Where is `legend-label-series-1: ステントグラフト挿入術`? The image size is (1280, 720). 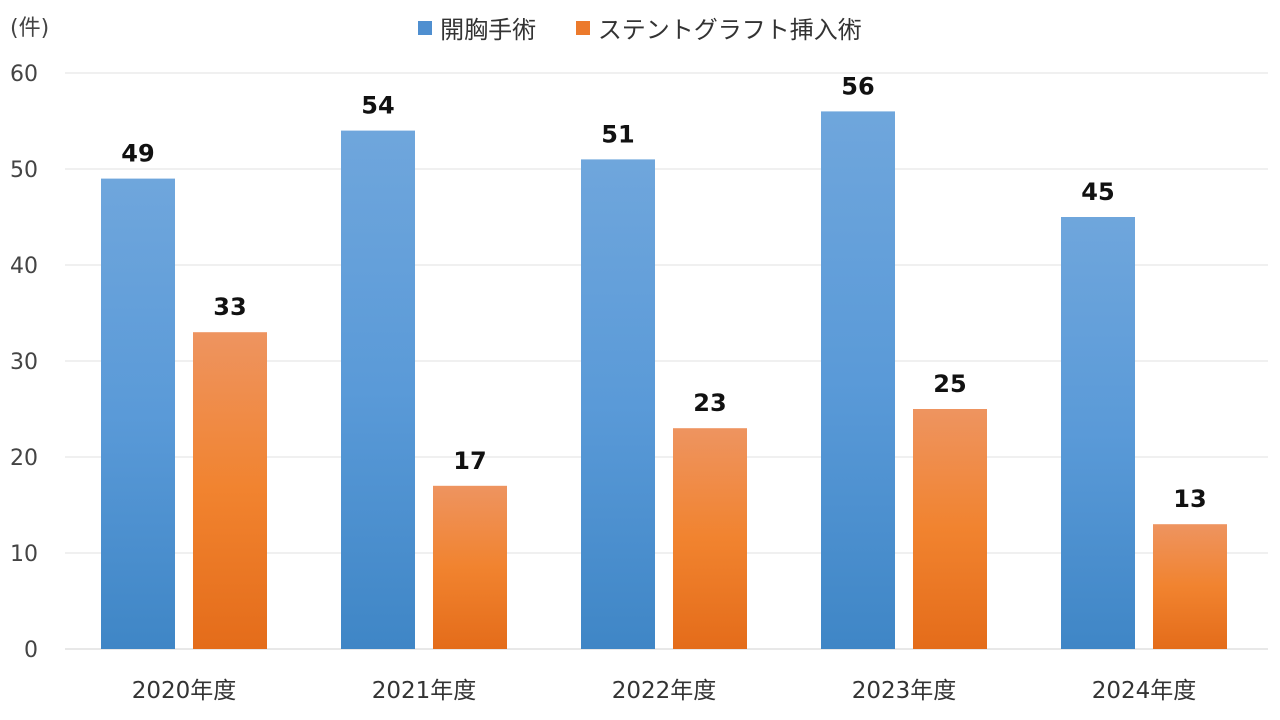
legend-label-series-1: ステントグラフト挿入術 is located at coordinates (729, 30).